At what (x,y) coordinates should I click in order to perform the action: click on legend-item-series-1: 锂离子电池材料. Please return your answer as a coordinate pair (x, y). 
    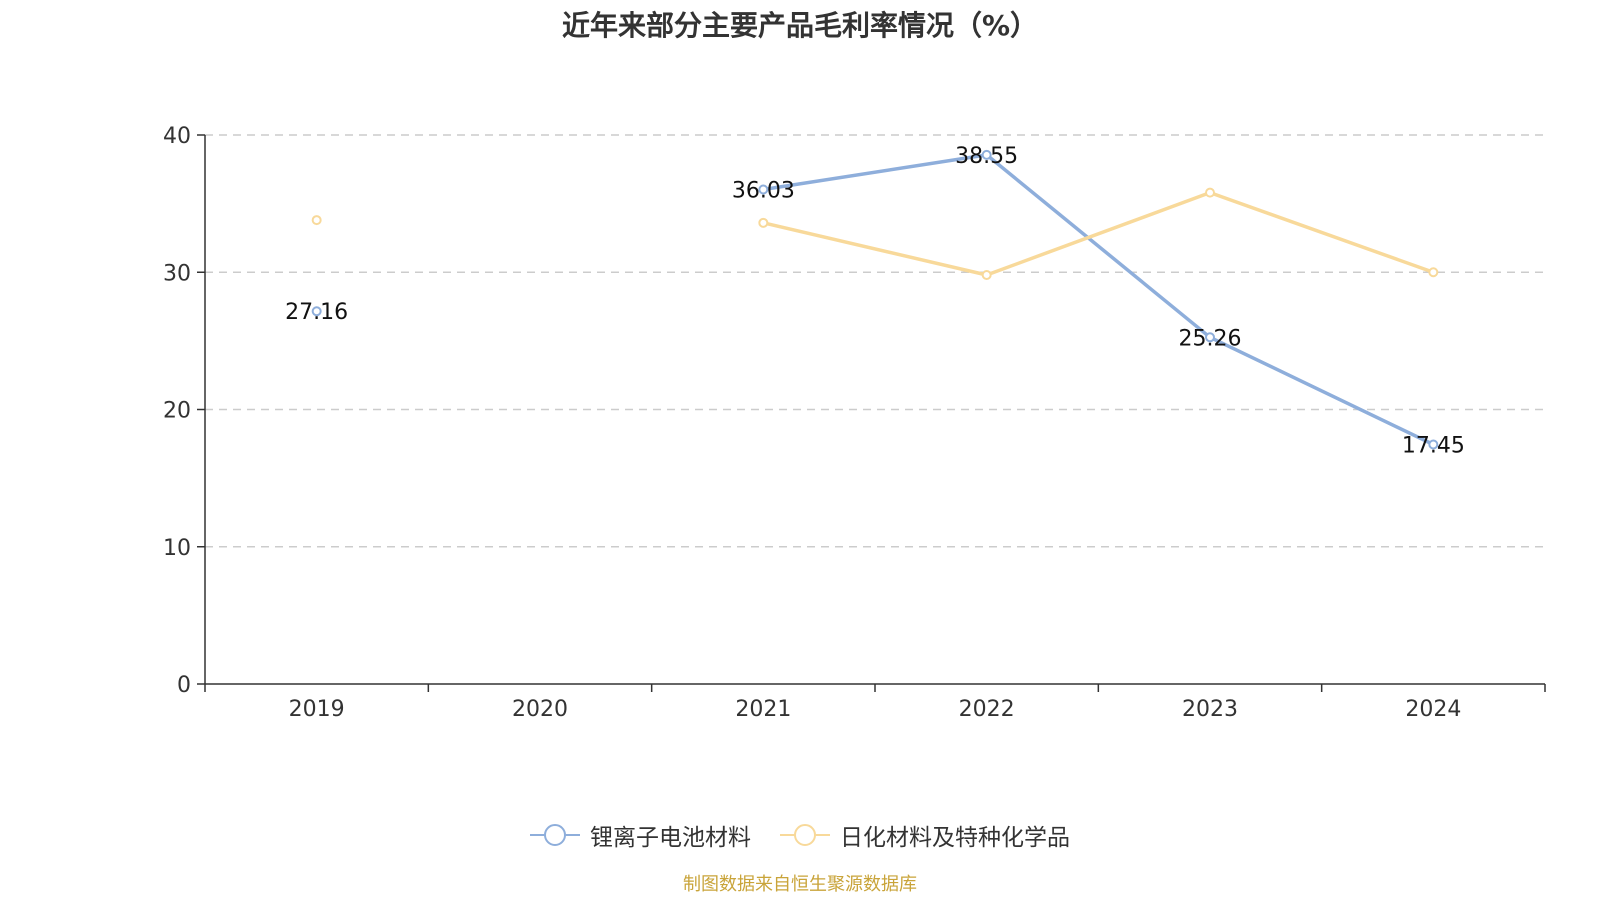
    Looking at the image, I should click on (640, 835).